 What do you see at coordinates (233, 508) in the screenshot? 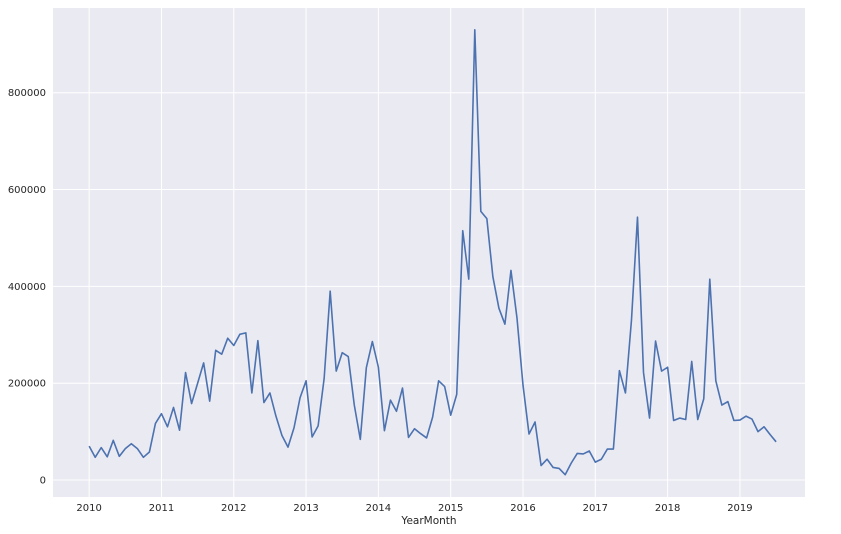
I see `x-tick-label: 2012` at bounding box center [233, 508].